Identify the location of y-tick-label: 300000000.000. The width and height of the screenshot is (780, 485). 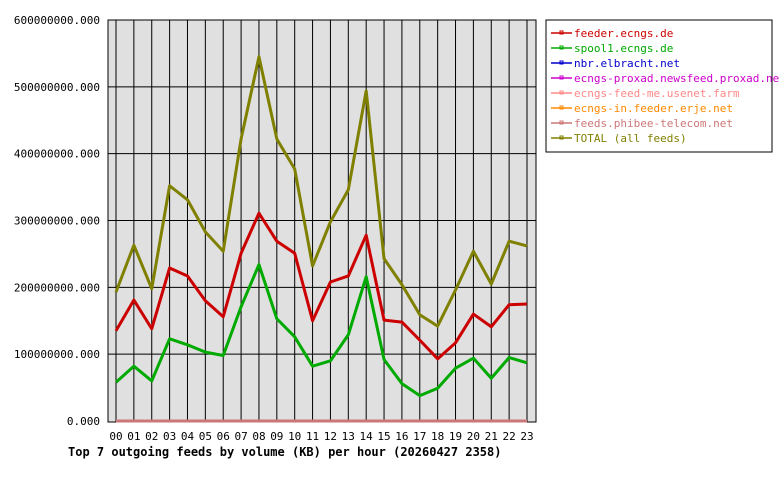
(57, 221).